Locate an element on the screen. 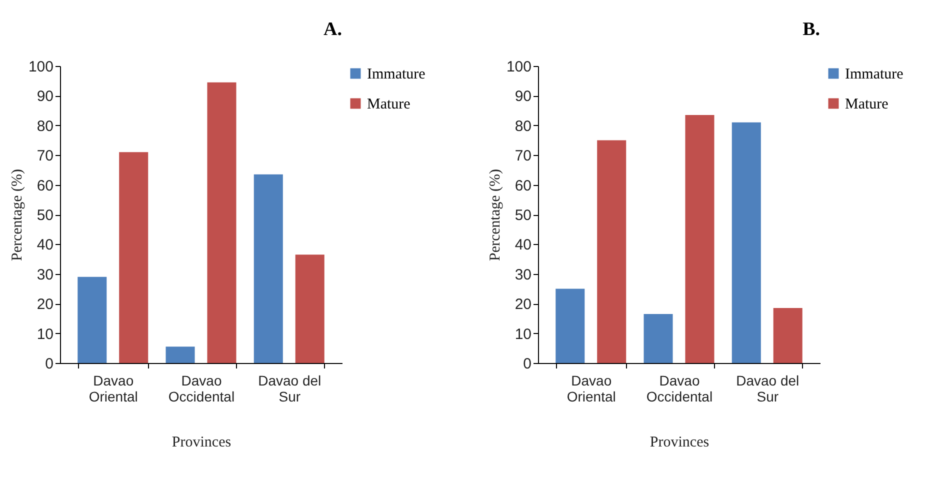 This screenshot has width=947, height=486. chart-title: A. is located at coordinates (333, 29).